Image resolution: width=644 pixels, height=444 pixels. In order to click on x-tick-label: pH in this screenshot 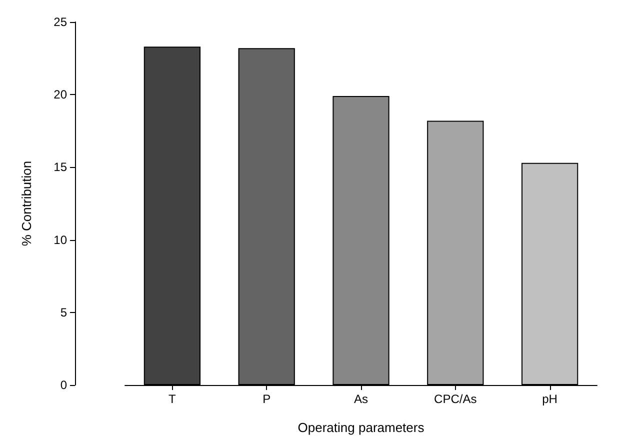, I will do `click(550, 399)`.